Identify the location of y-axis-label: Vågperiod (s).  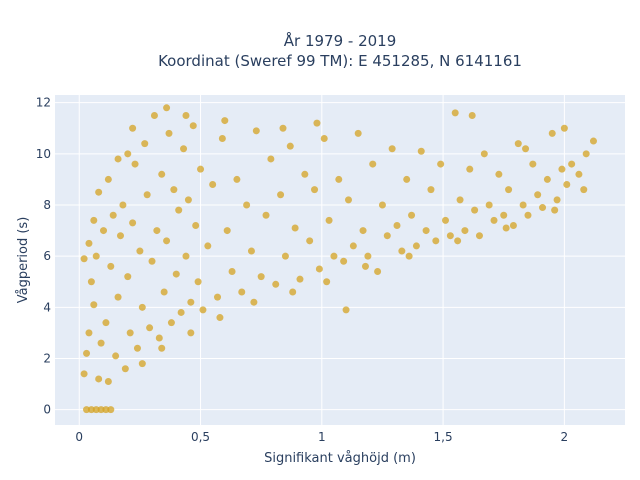
(23, 260).